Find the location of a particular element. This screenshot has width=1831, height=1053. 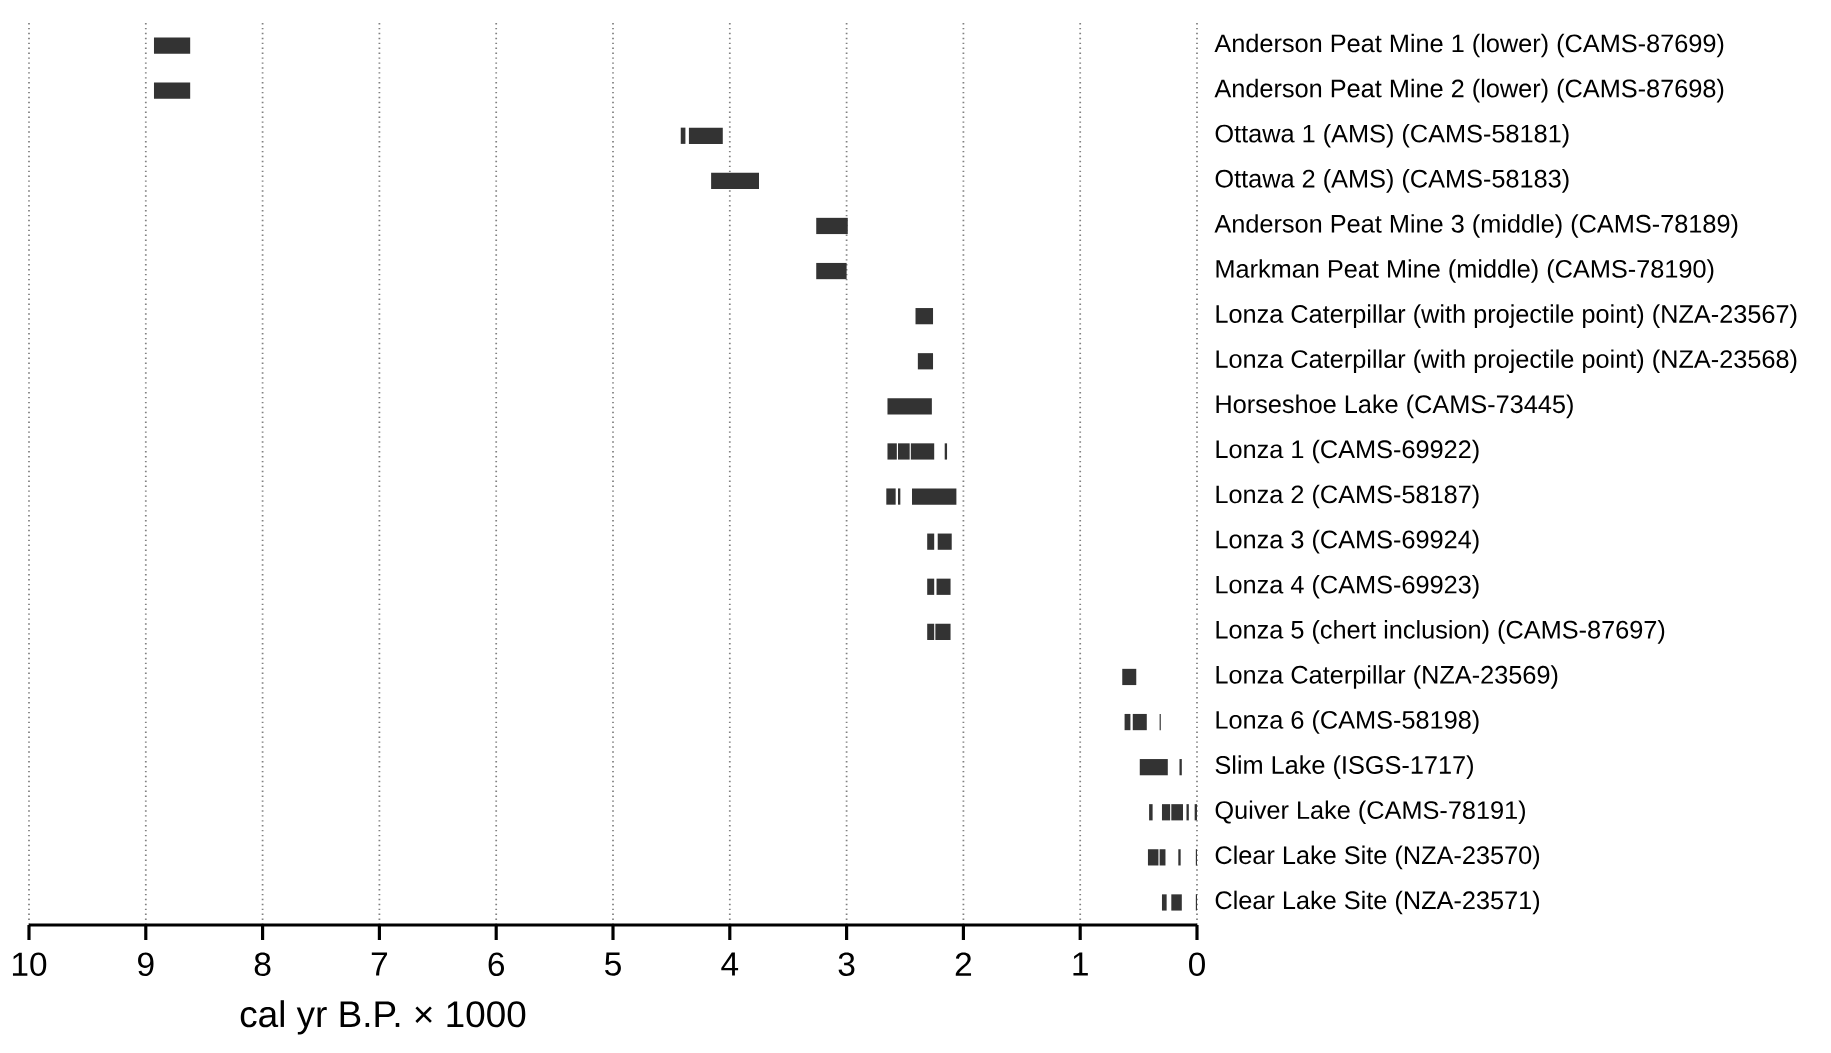

y-tick-label: Clear Lake Site (NZA-23571) is located at coordinates (1377, 902).